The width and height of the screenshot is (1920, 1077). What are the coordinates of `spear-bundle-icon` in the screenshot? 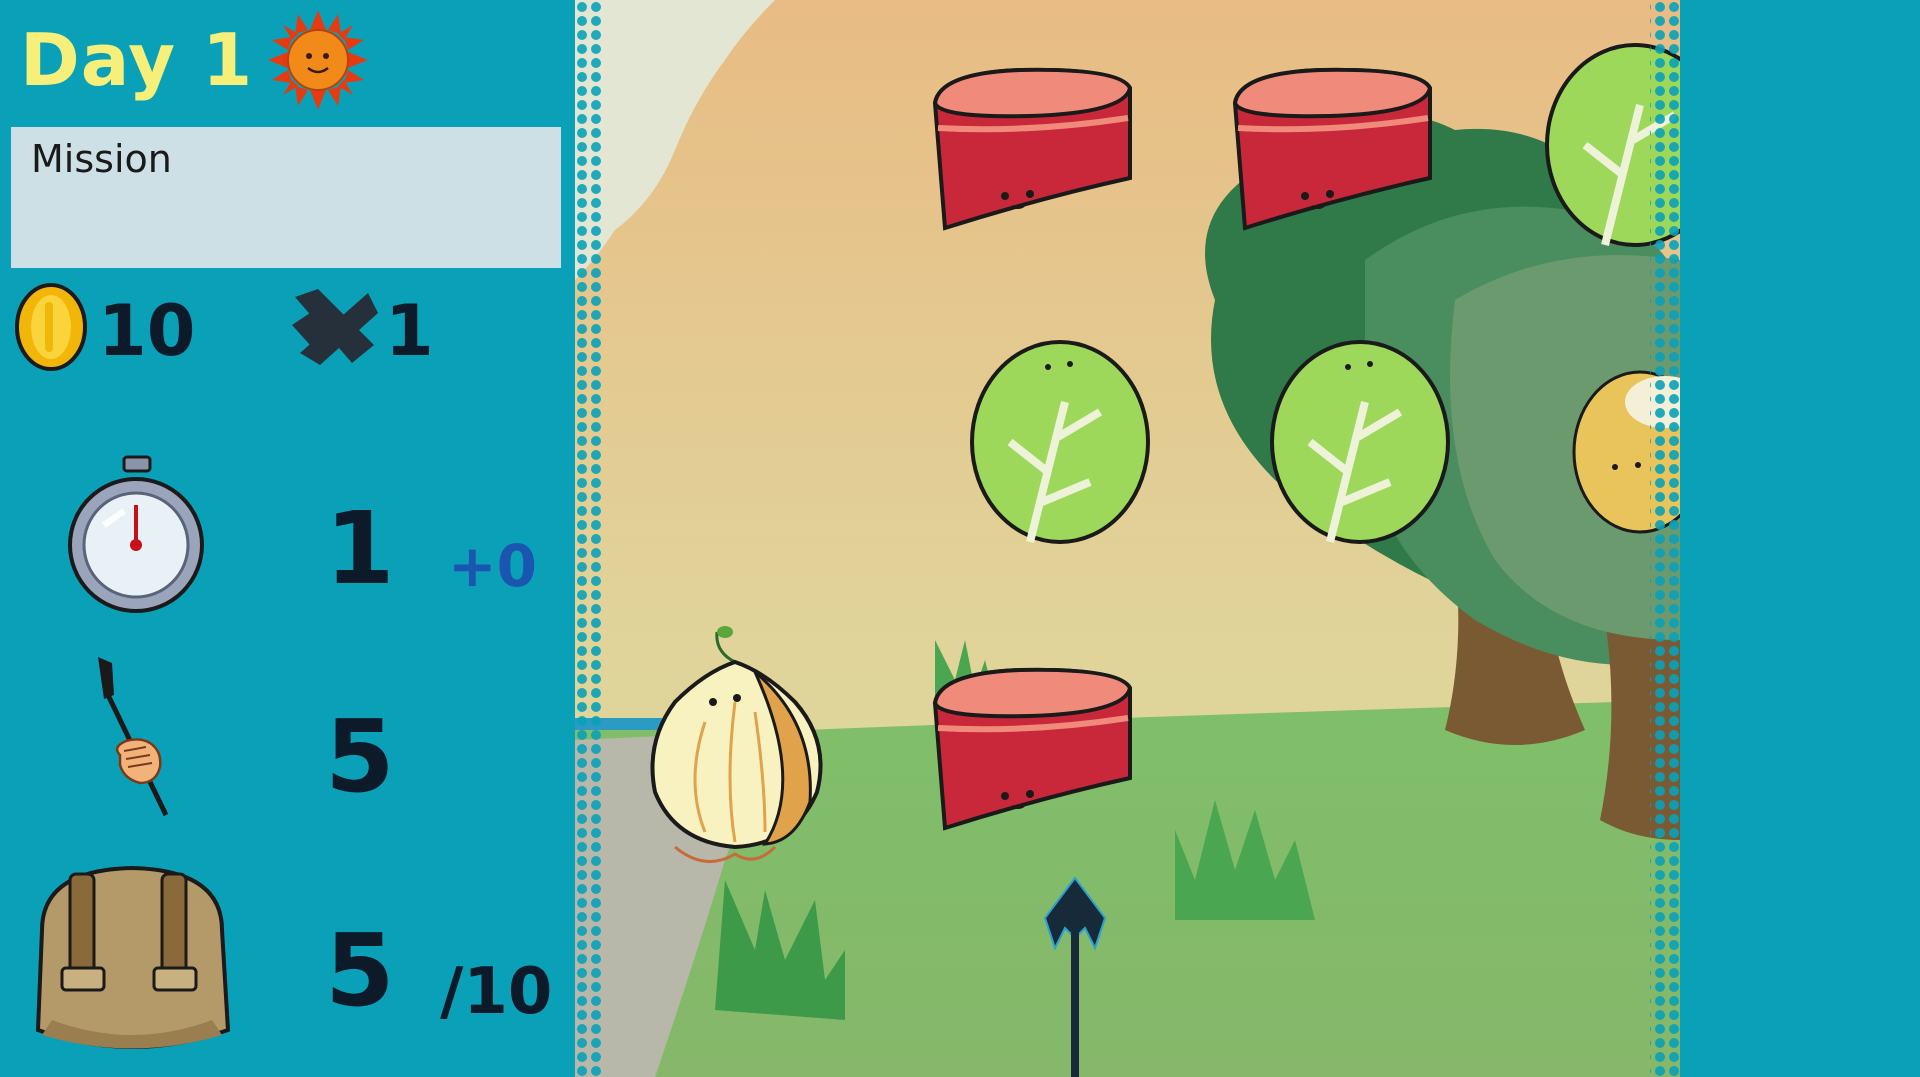 It's located at (335, 327).